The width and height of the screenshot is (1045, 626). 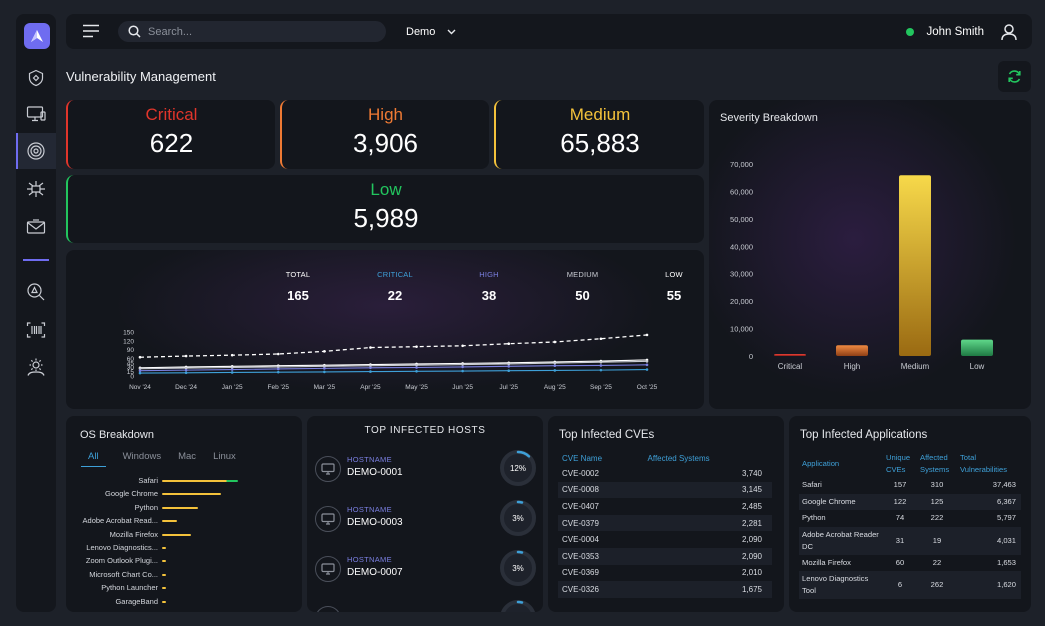 I want to click on host-row, so click(x=425, y=605).